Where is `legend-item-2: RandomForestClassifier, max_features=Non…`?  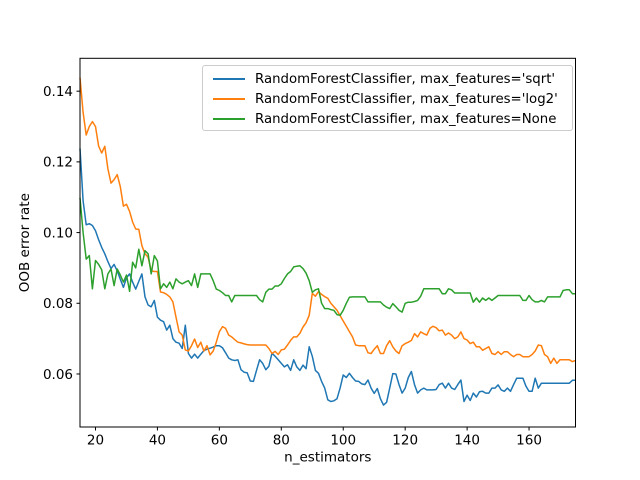 legend-item-2: RandomForestClassifier, max_features=Non… is located at coordinates (390, 119).